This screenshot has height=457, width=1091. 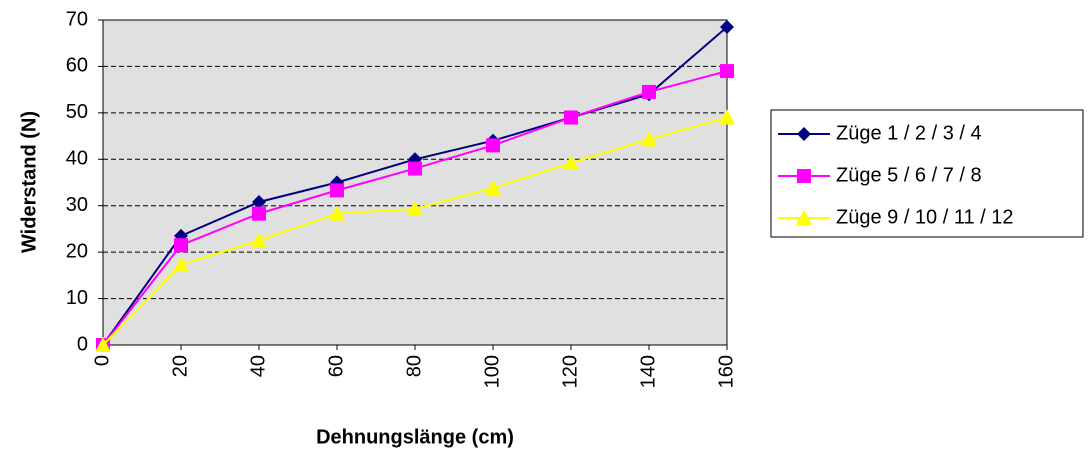 What do you see at coordinates (29, 182) in the screenshot?
I see `y-axis-label: Widerstand (N)` at bounding box center [29, 182].